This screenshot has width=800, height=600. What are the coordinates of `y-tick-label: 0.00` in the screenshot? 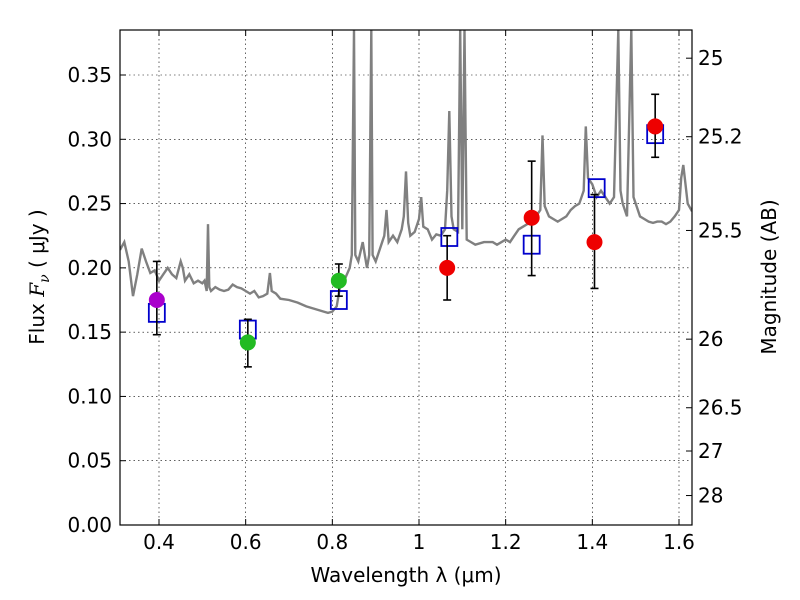 It's located at (89, 525).